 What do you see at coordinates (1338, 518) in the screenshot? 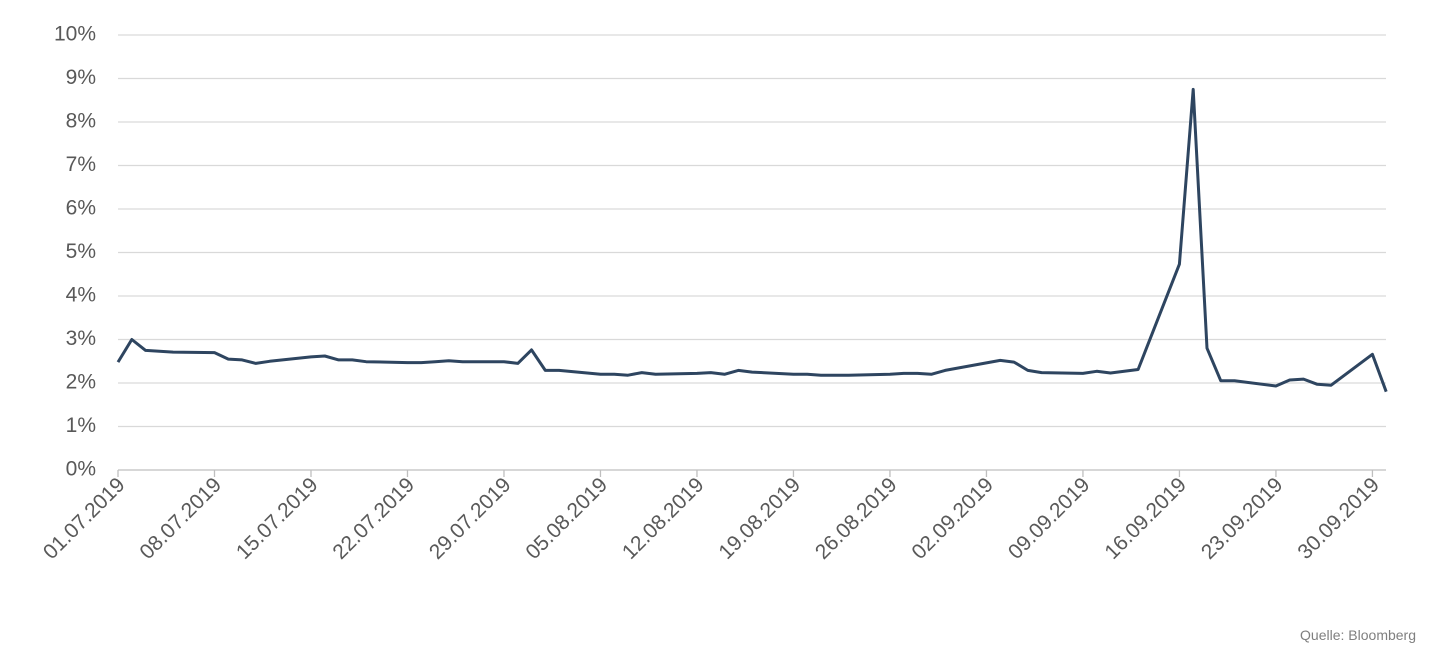
I see `x-tick-label: 30.09.2019` at bounding box center [1338, 518].